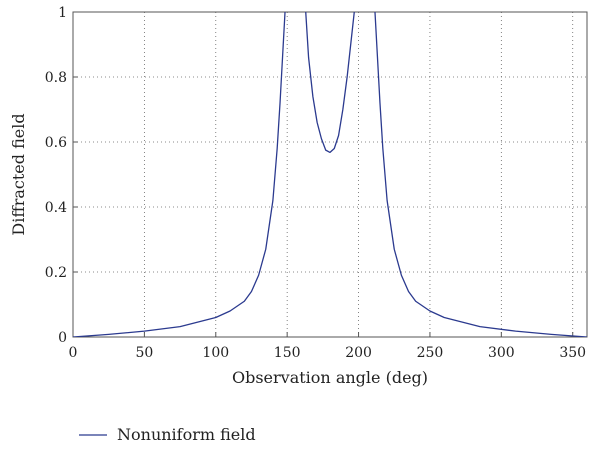  Describe the element at coordinates (62, 13) in the screenshot. I see `y-tick-label: 1` at that location.